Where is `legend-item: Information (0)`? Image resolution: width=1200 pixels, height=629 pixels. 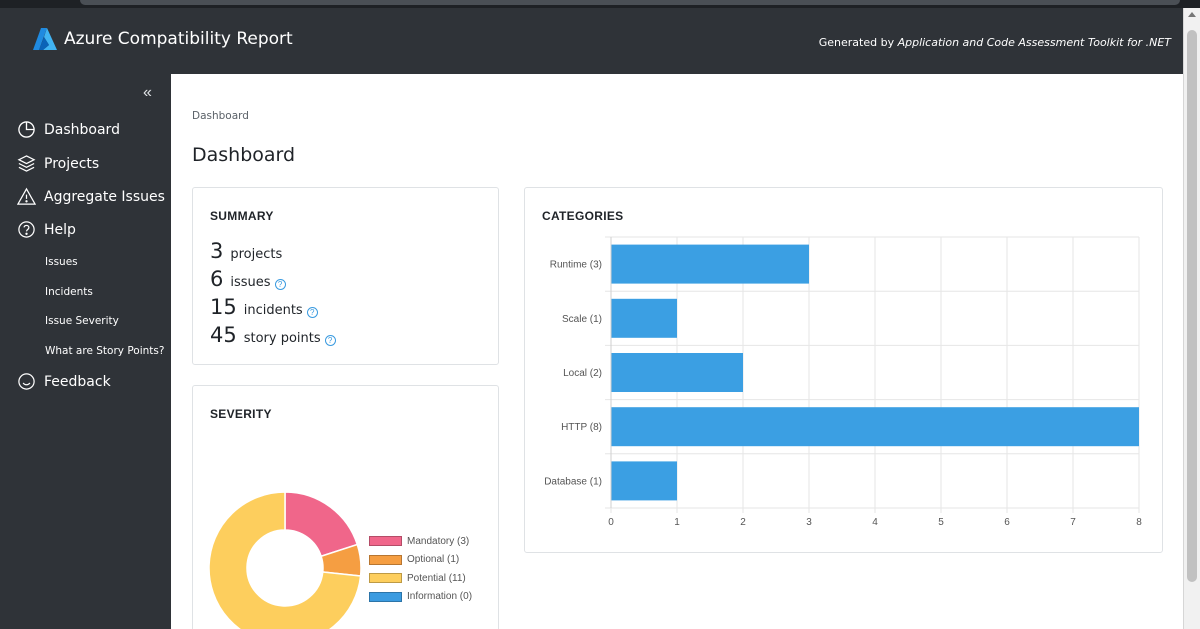
legend-item: Information (0) is located at coordinates (420, 597).